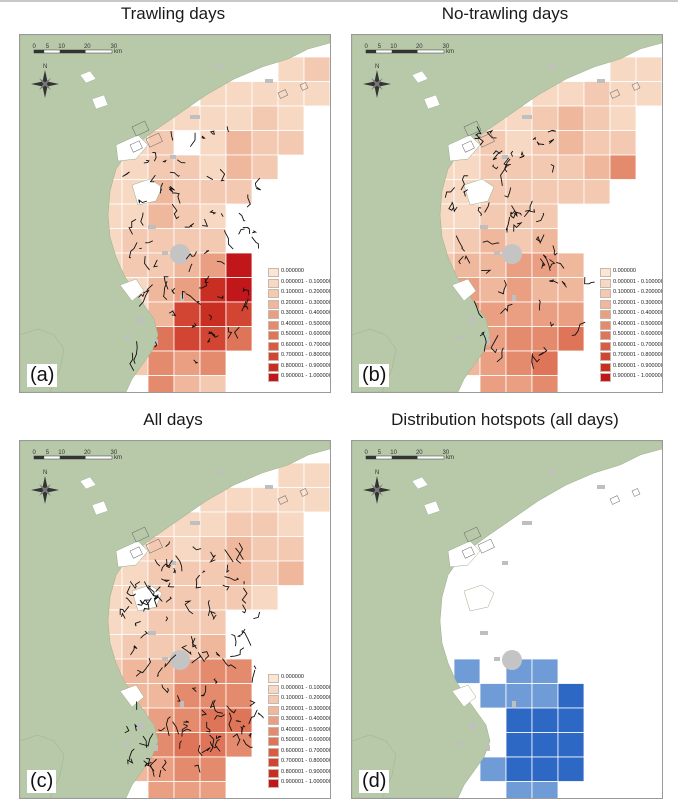 This screenshot has width=678, height=809. I want to click on legend-row: 0.000001 - 0.100000, so click(299, 283).